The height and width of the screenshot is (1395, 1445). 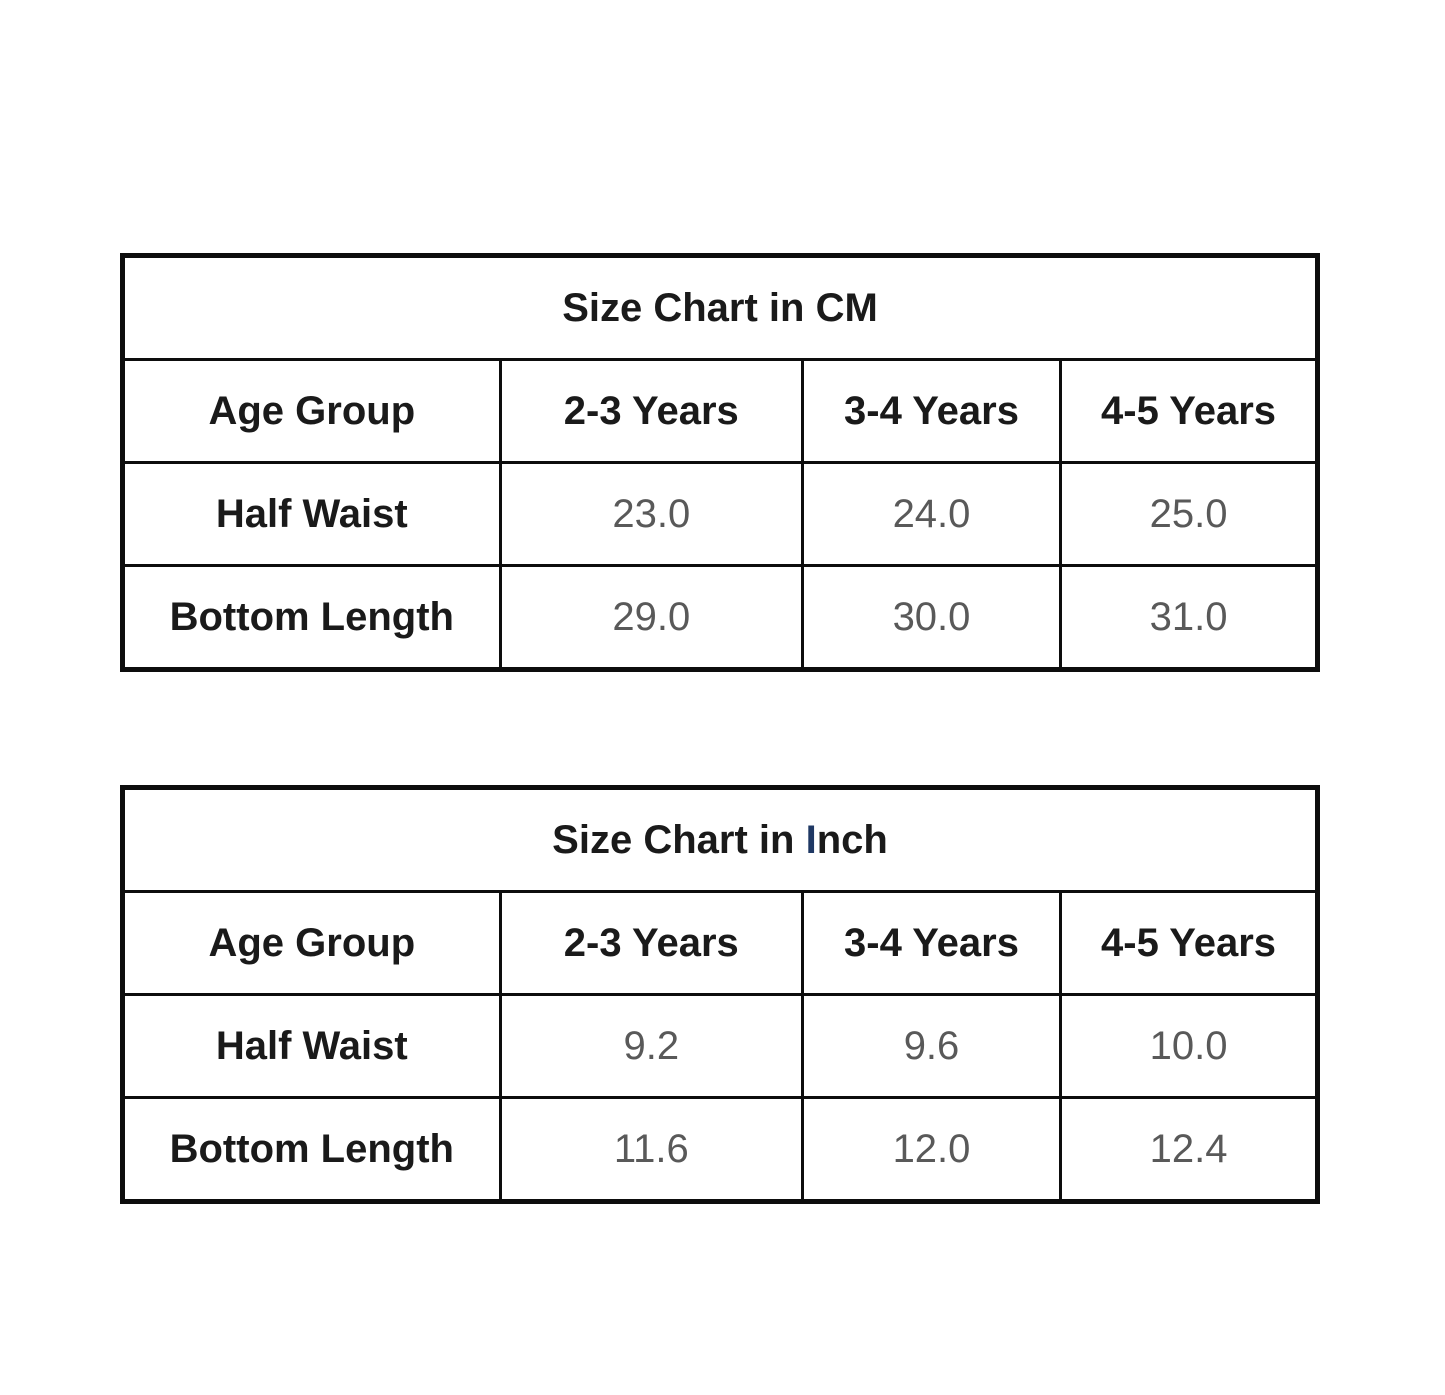 I want to click on inch-header-age-group: Age Group, so click(x=311, y=943).